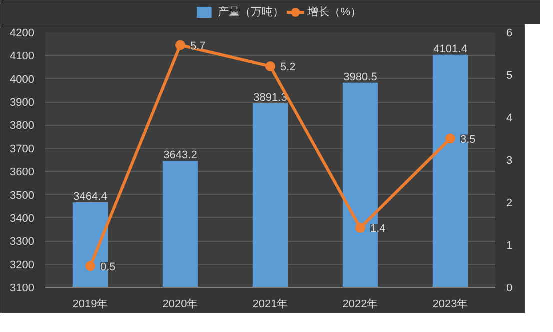 Image resolution: width=553 pixels, height=332 pixels. I want to click on x-tick-label: 2020年, so click(180, 304).